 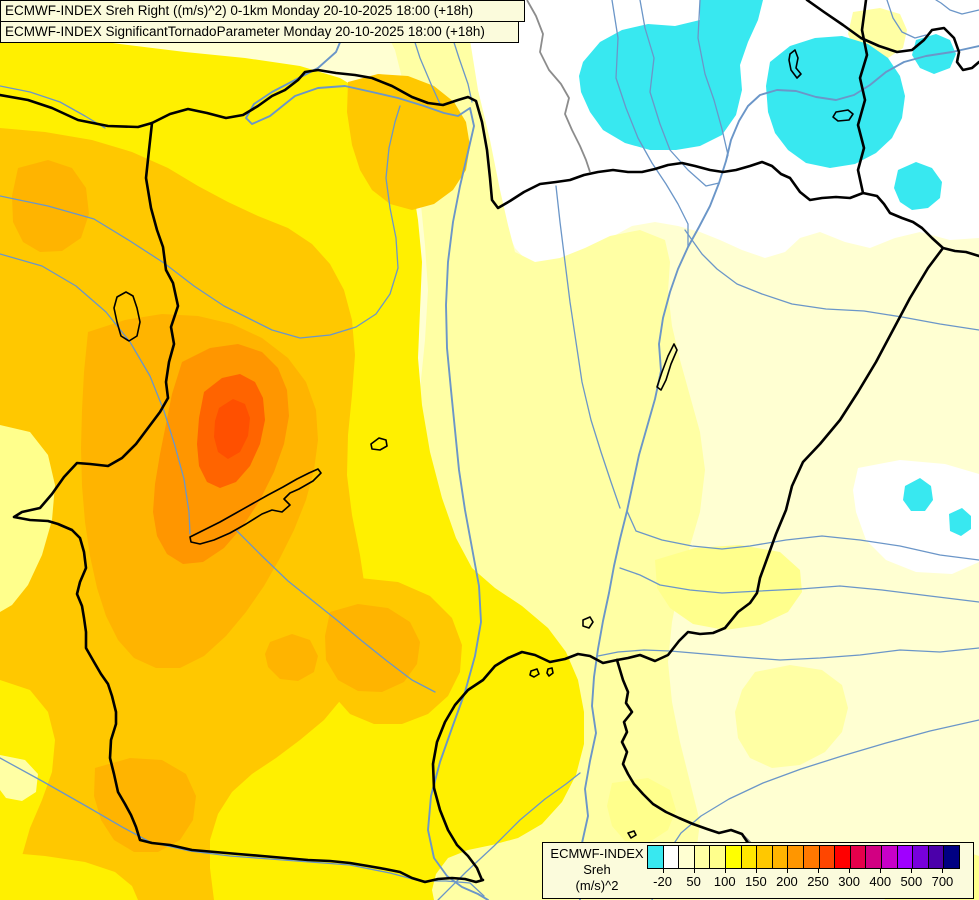 I want to click on field-white-southeast, so click(x=916, y=517).